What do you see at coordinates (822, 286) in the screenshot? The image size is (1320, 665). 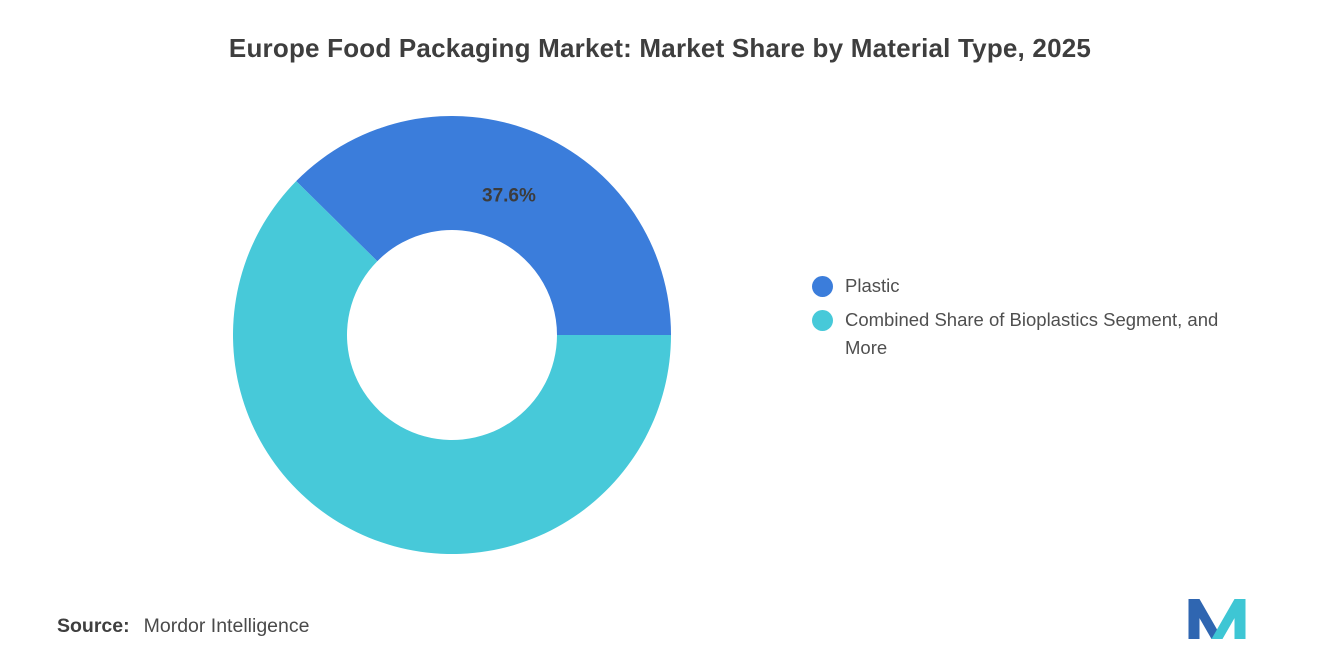 I see `legend-marker-plastic` at bounding box center [822, 286].